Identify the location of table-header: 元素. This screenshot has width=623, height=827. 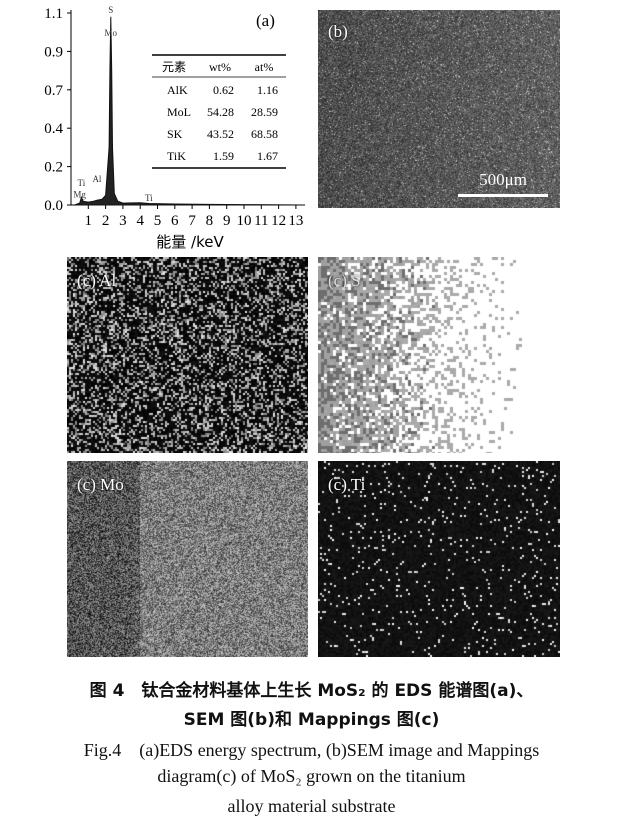
(174, 67).